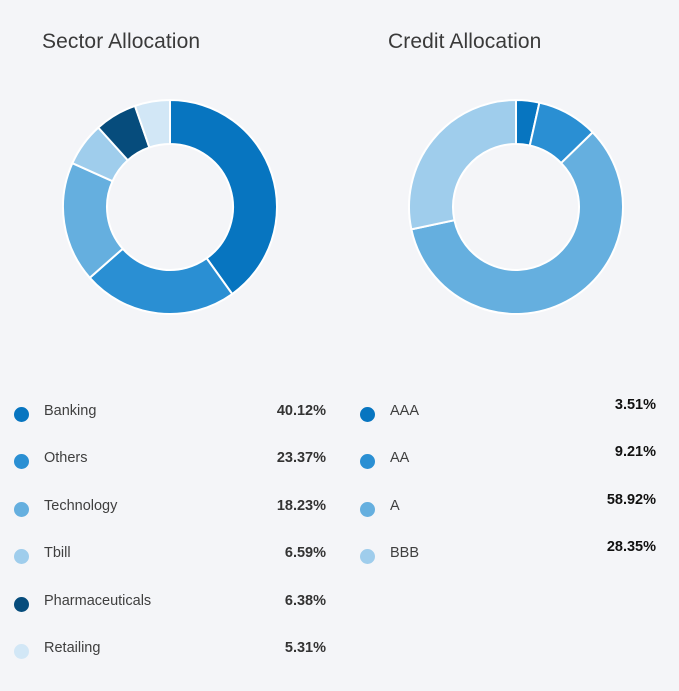 The image size is (679, 691). Describe the element at coordinates (465, 41) in the screenshot. I see `credit-chart-title: Credit Allocation` at that location.